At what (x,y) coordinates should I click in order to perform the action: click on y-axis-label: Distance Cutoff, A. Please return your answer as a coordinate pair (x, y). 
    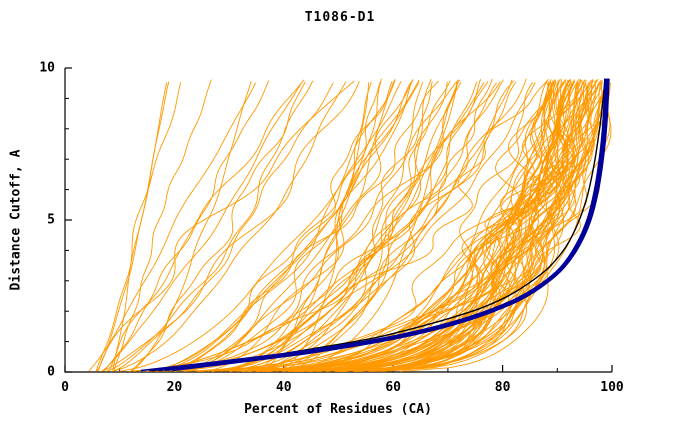
    Looking at the image, I should click on (16, 220).